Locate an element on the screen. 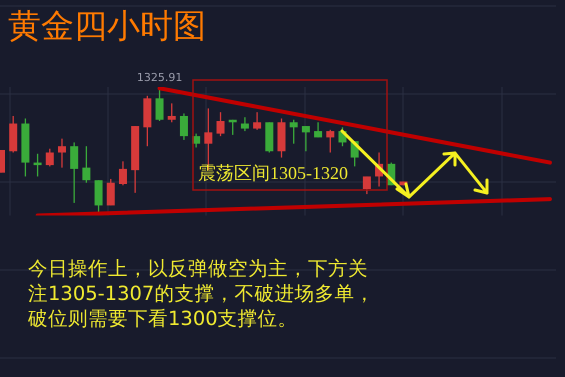 This screenshot has width=565, height=377. chart-title: 黄金四小时图 is located at coordinates (107, 26).